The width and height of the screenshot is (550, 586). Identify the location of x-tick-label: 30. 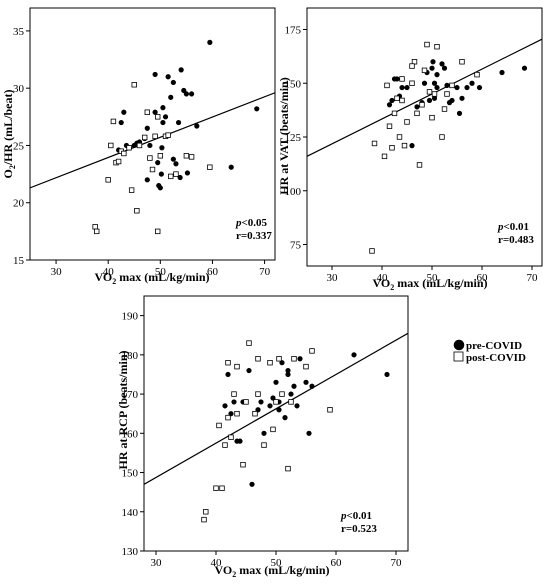
(57, 272).